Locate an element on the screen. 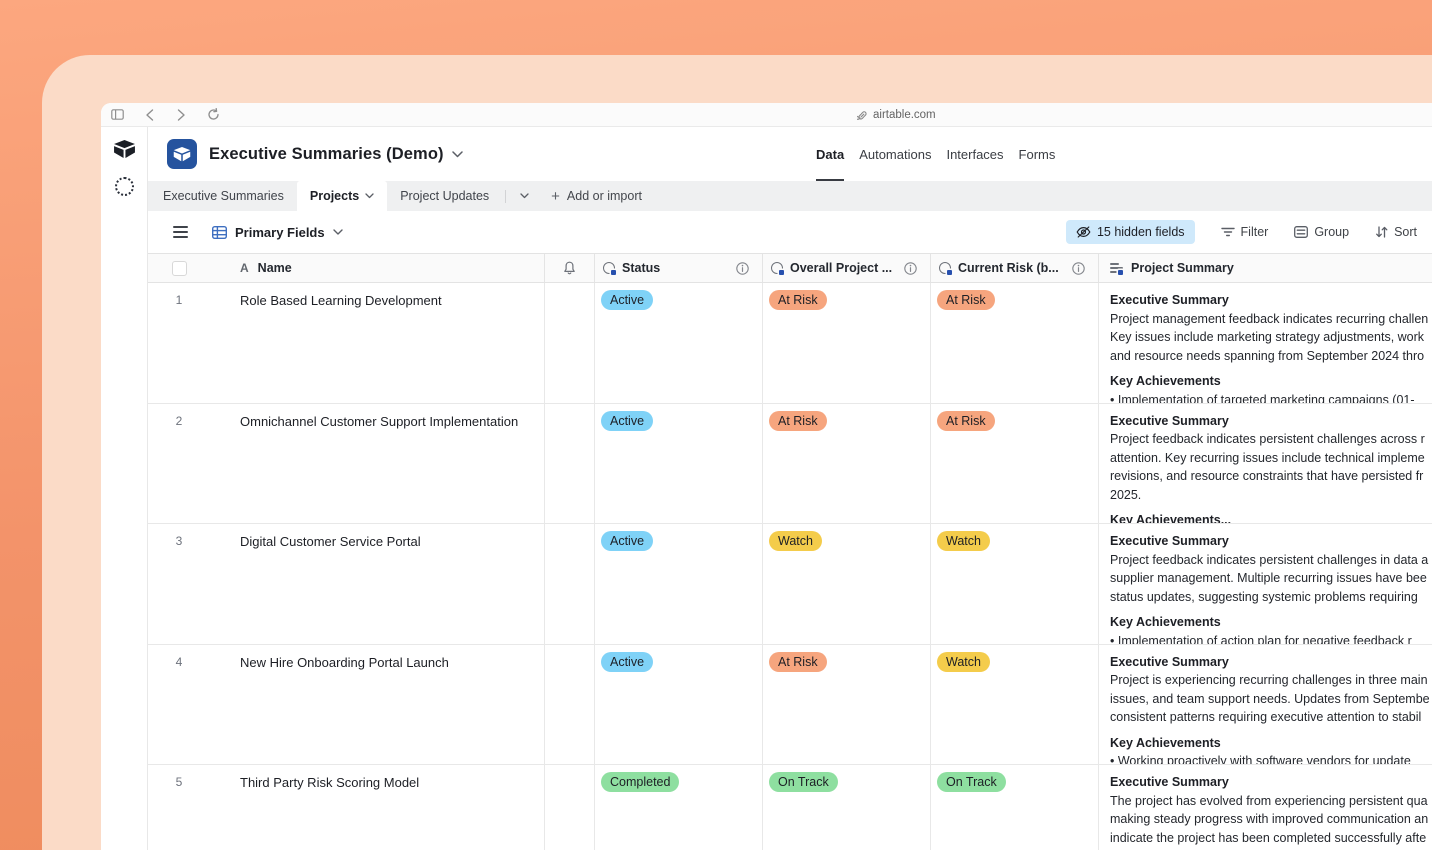  nav-interfaces: Interfaces is located at coordinates (975, 154).